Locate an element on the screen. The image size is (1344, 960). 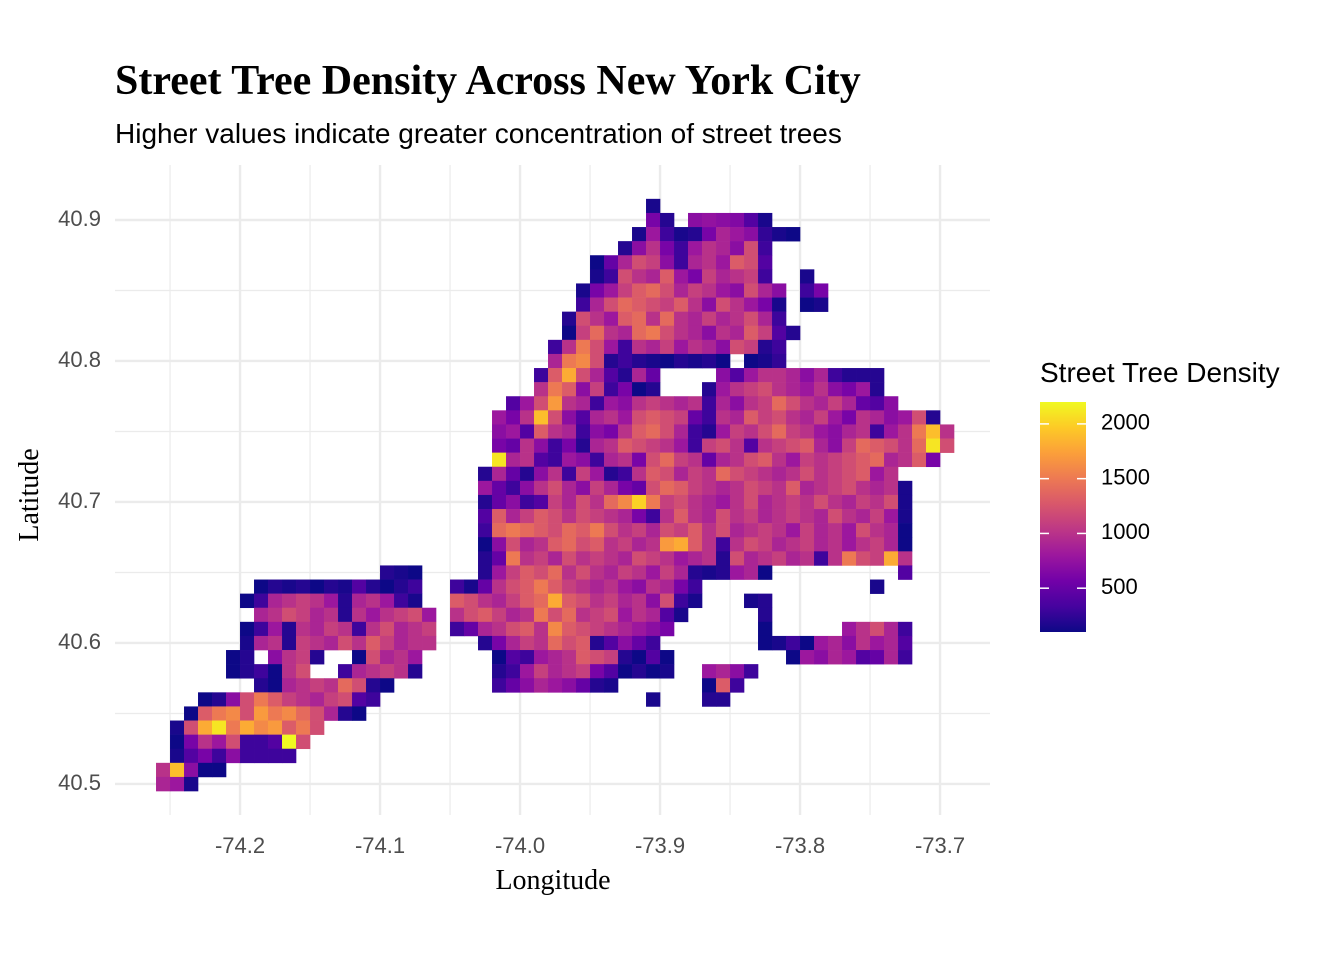
x-axis-title: Longitude is located at coordinates (552, 880).